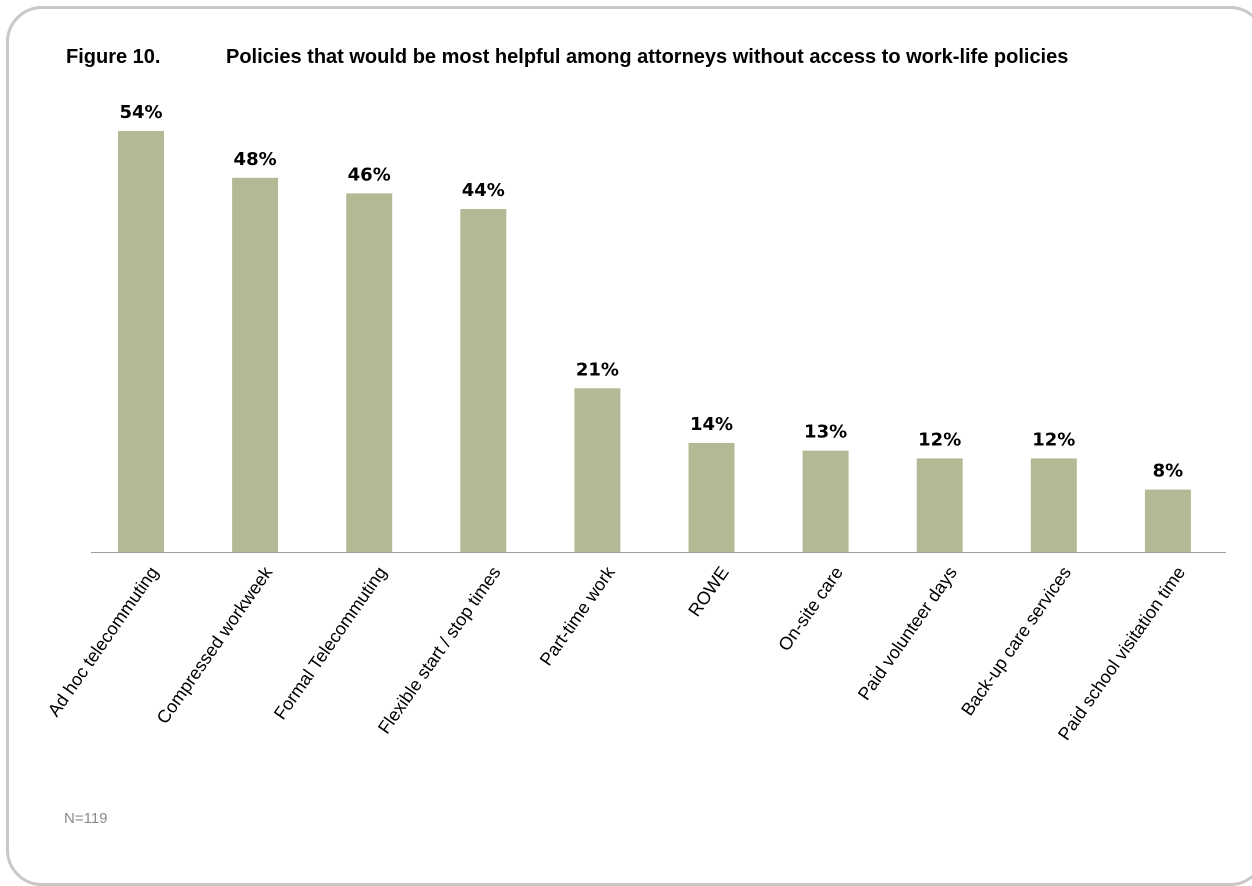  I want to click on x-tick-label: Paid volunteer days, so click(907, 633).